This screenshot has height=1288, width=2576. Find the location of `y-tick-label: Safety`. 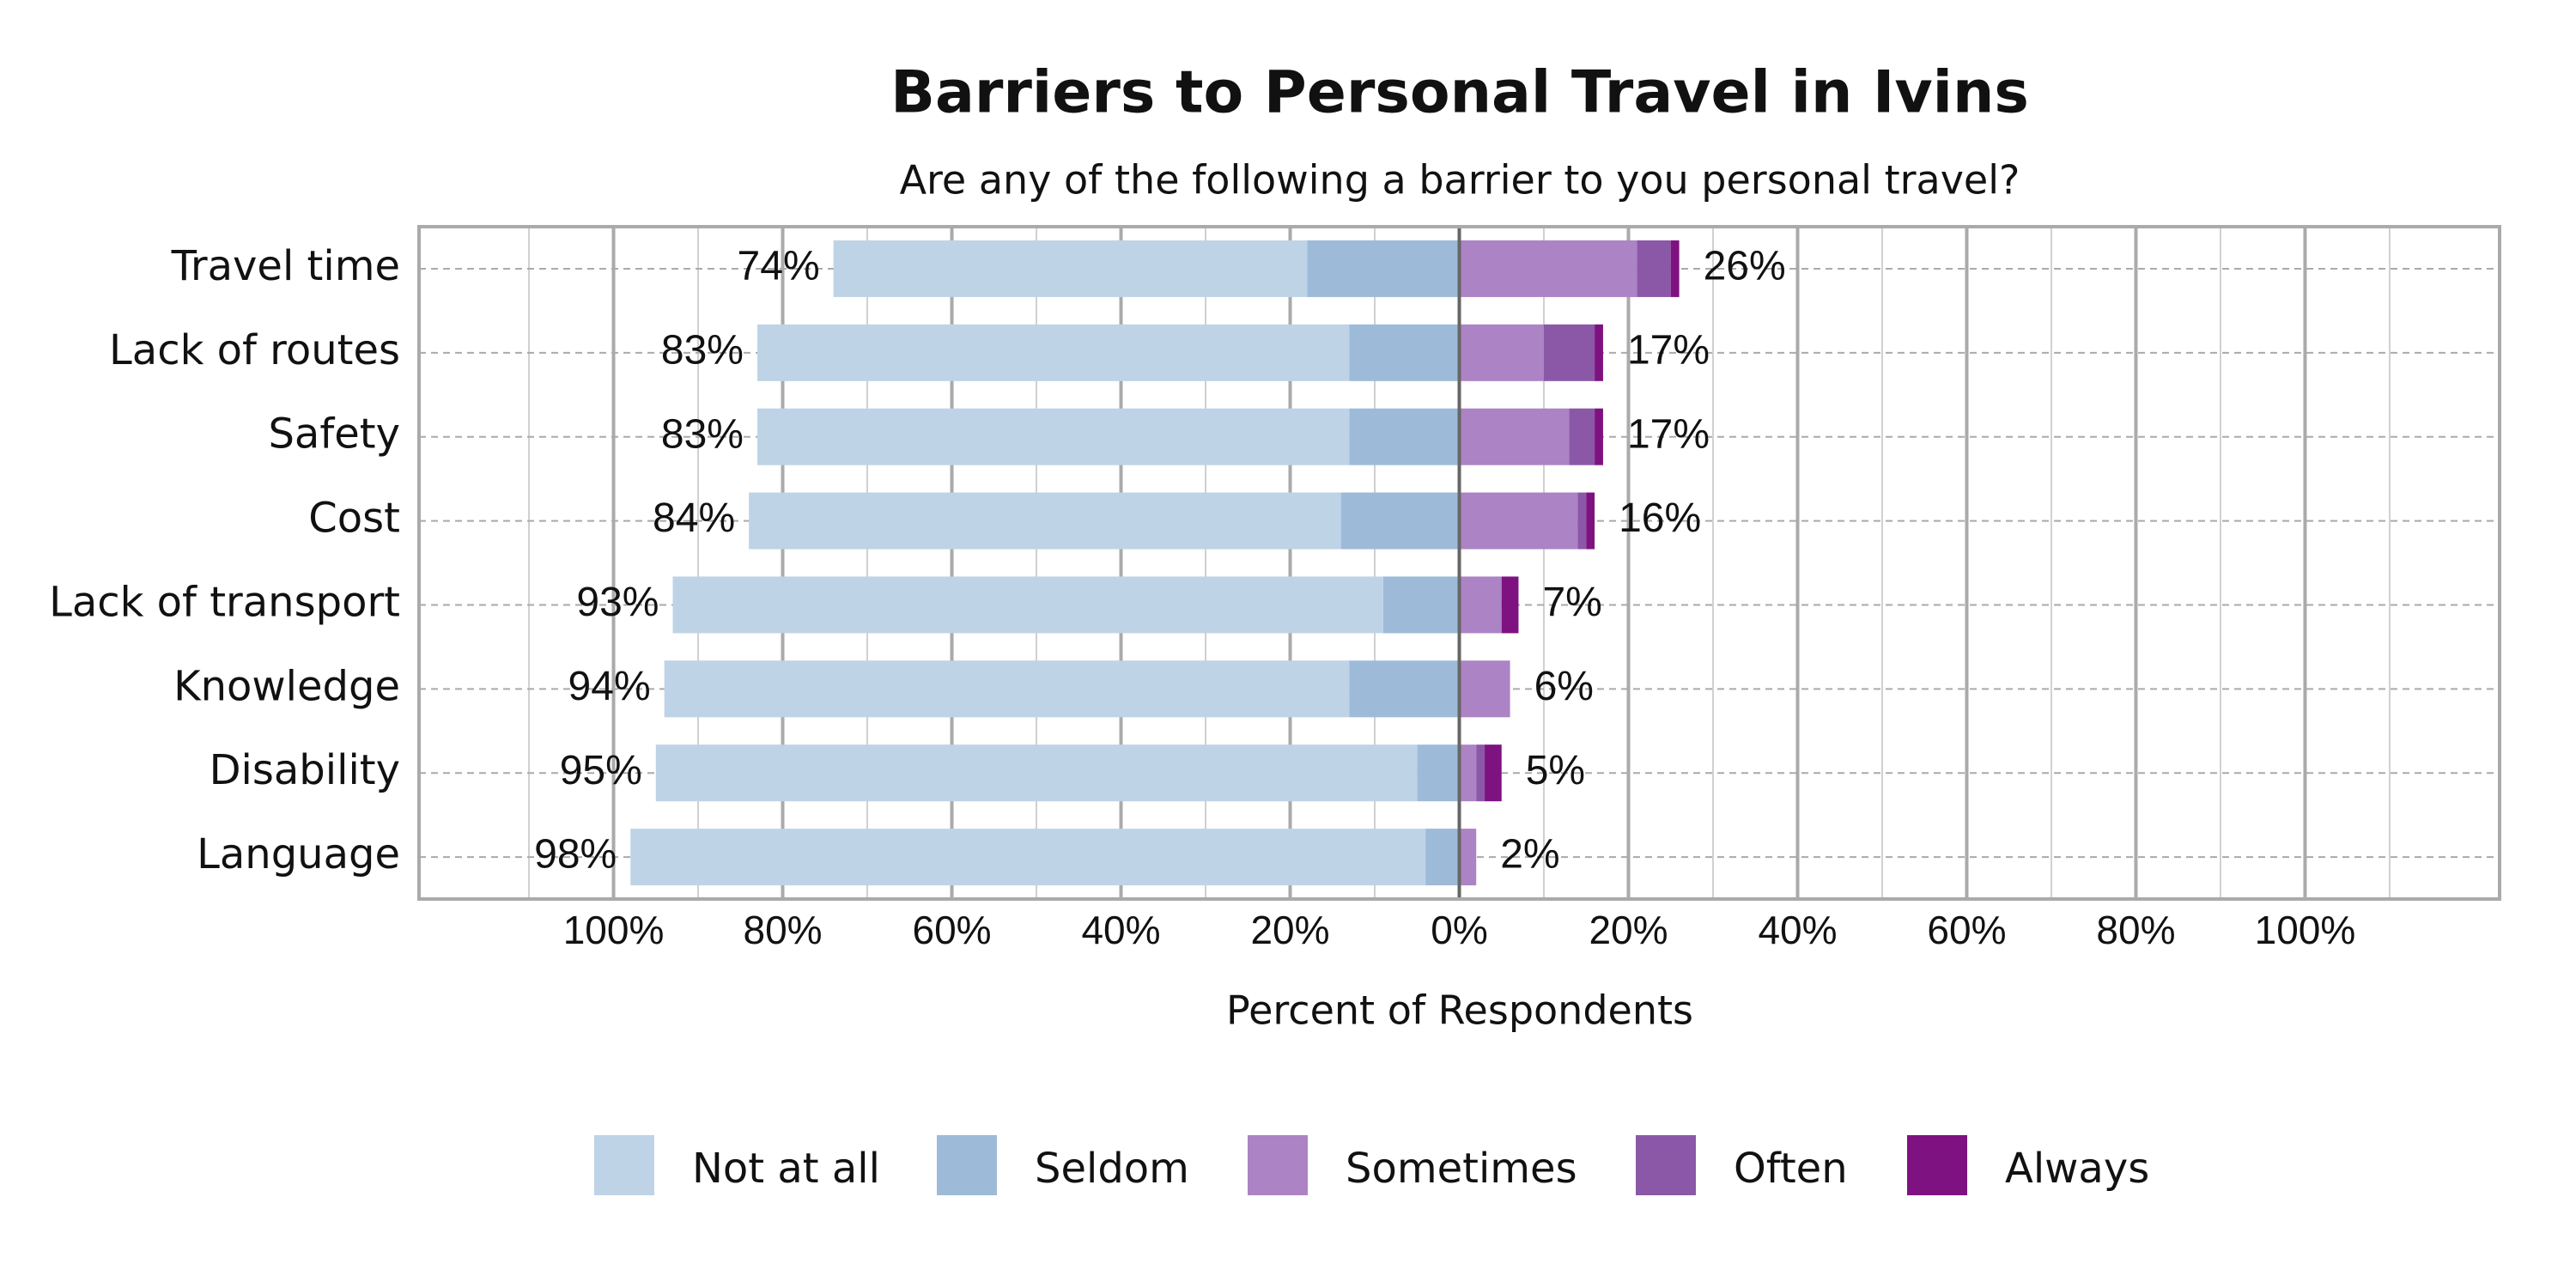

y-tick-label: Safety is located at coordinates (334, 434).